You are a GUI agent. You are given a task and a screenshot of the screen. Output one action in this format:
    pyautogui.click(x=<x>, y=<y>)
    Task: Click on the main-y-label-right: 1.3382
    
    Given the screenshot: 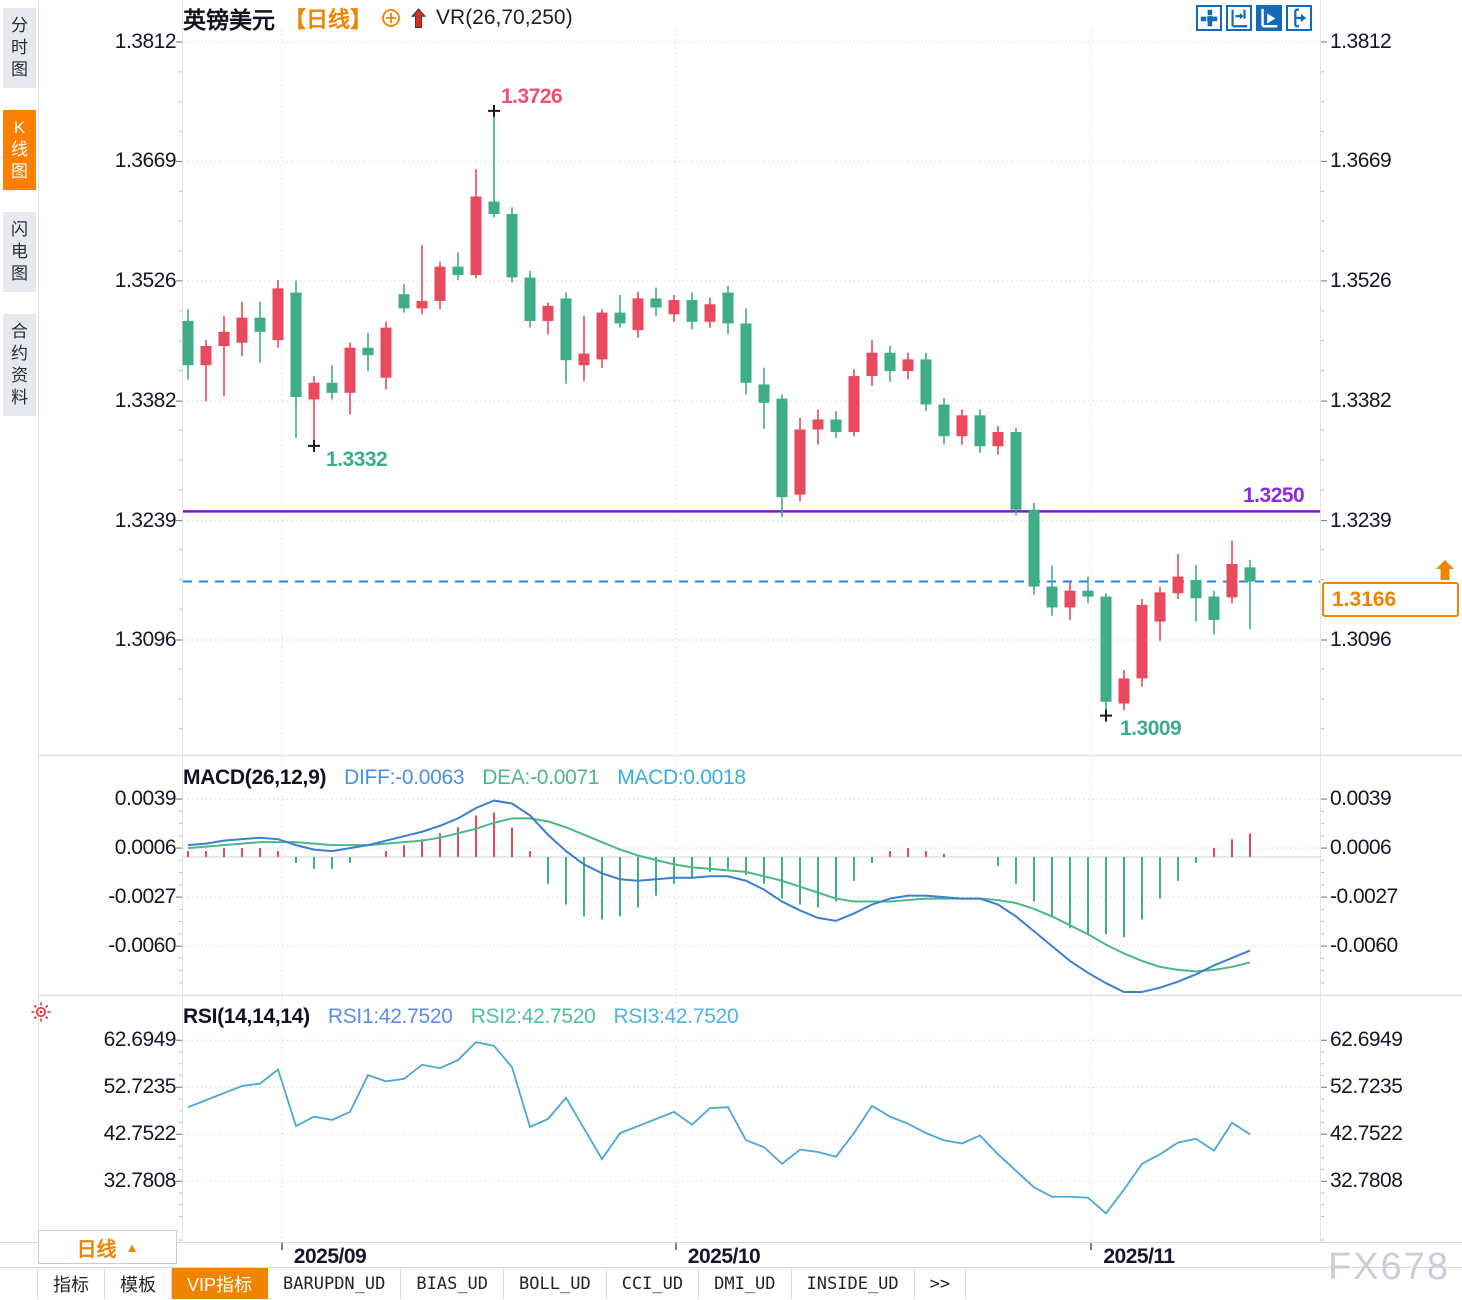 What is the action you would take?
    pyautogui.click(x=1361, y=401)
    